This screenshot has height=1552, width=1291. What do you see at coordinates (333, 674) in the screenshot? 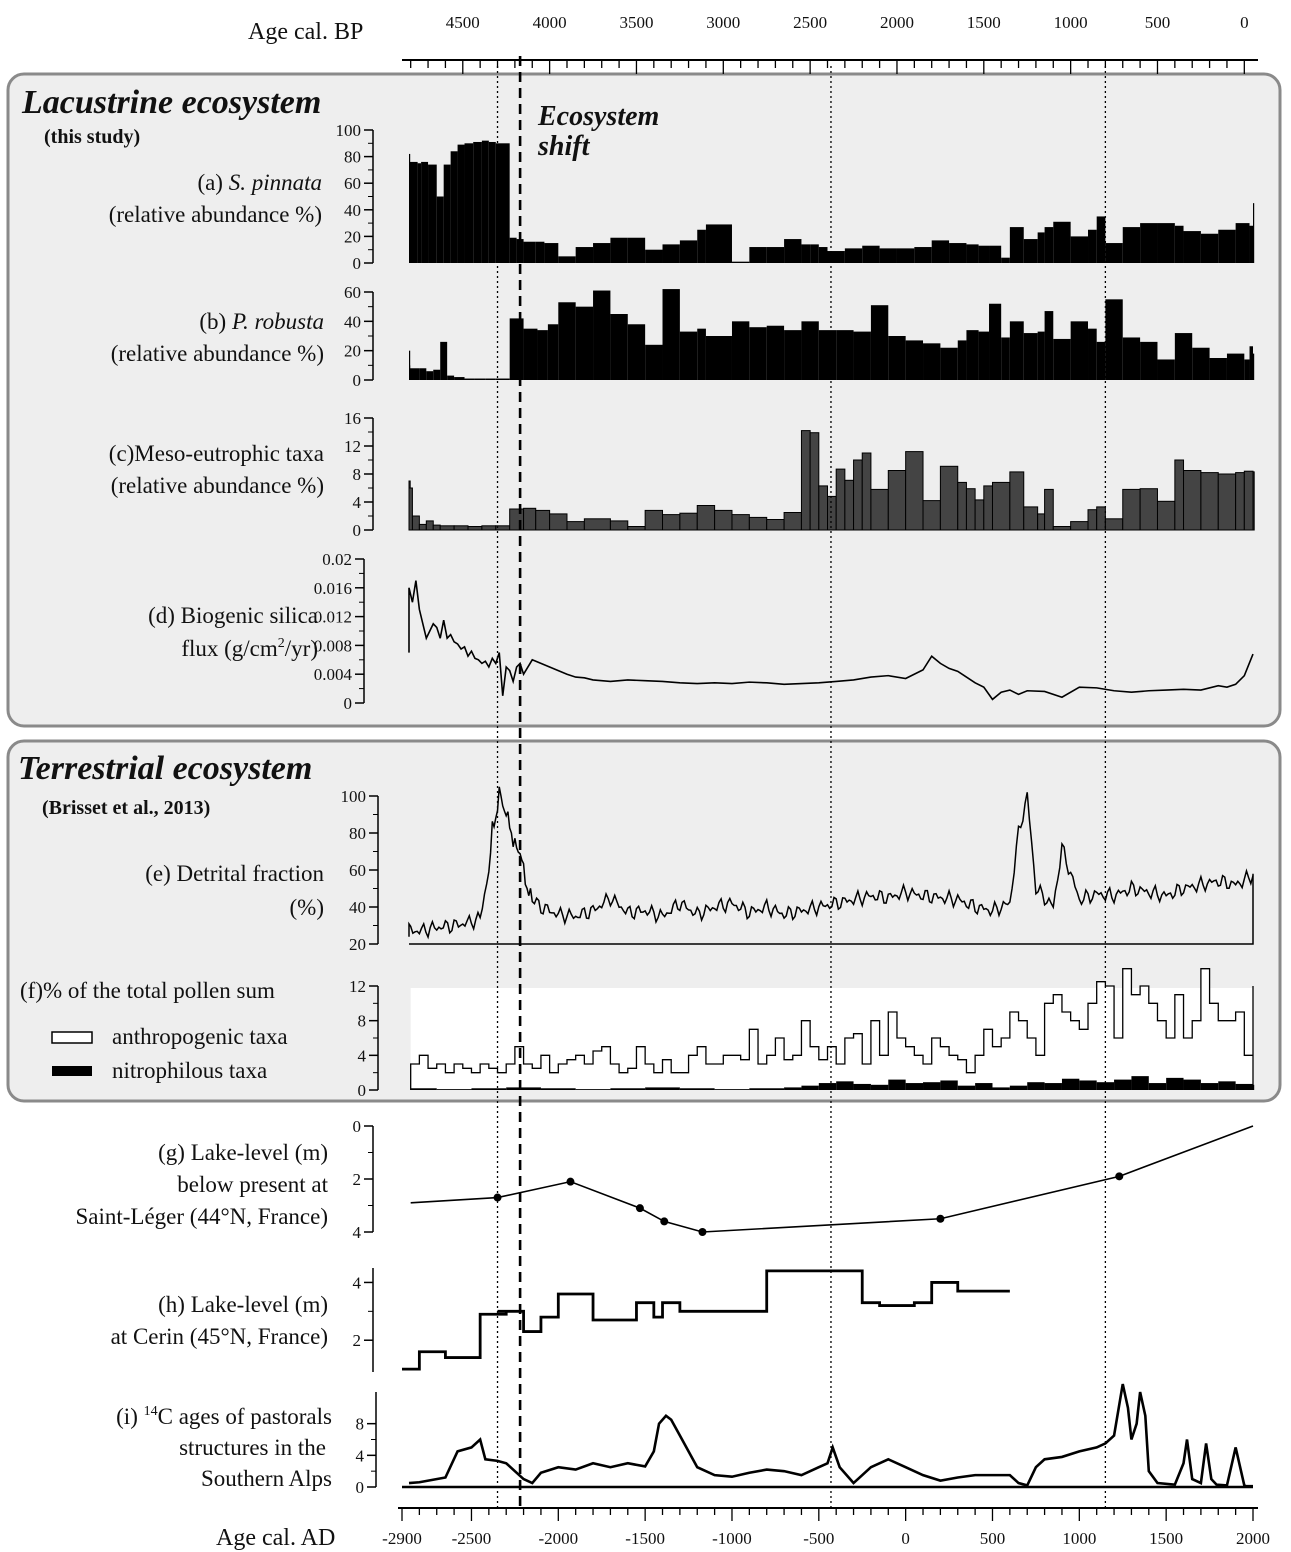
I see `y-tick-label-d: 0.004` at bounding box center [333, 674].